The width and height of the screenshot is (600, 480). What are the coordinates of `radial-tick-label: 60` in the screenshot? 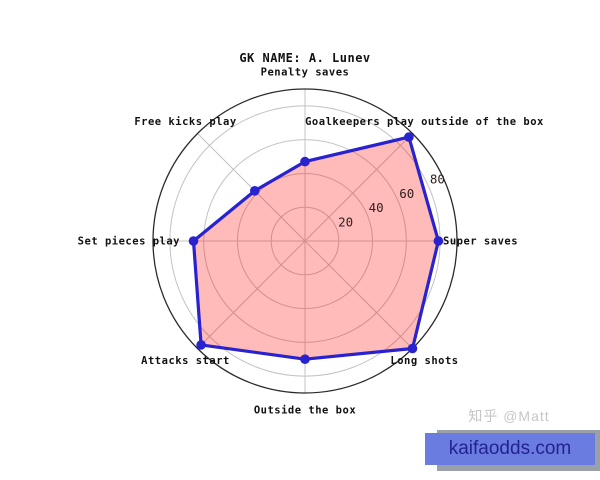 It's located at (406, 193).